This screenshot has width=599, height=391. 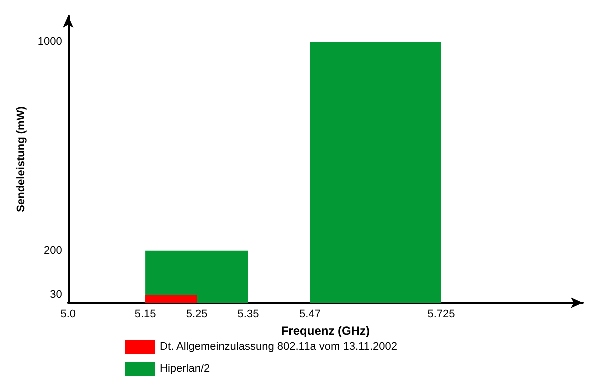 What do you see at coordinates (53, 250) in the screenshot?
I see `y-tick-label: 200` at bounding box center [53, 250].